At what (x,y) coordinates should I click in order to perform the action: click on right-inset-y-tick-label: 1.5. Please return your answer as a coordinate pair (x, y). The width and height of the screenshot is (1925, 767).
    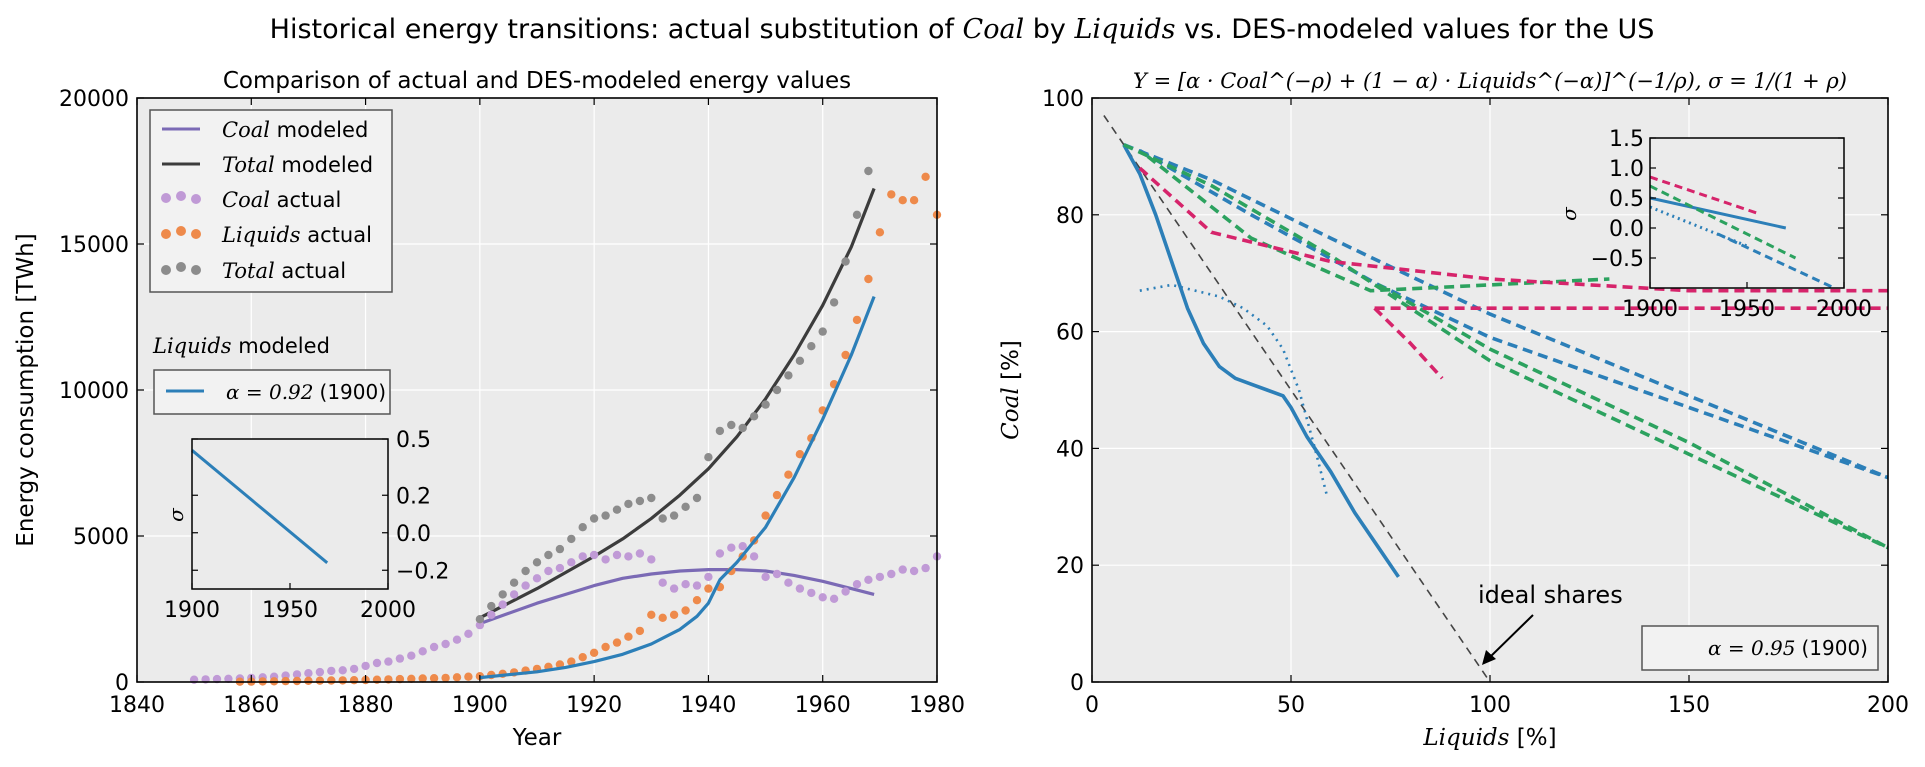
    Looking at the image, I should click on (1626, 139).